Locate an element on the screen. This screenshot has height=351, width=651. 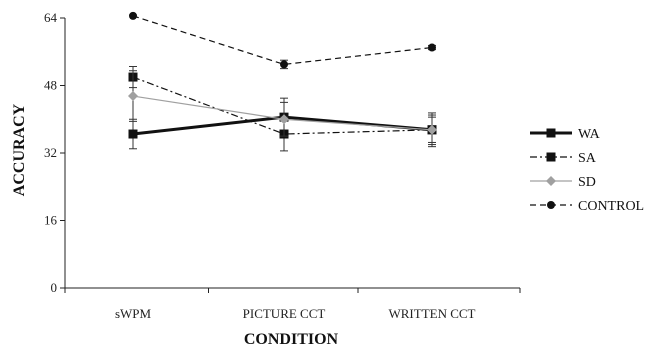
y-tick-label: 32 is located at coordinates (50, 152).